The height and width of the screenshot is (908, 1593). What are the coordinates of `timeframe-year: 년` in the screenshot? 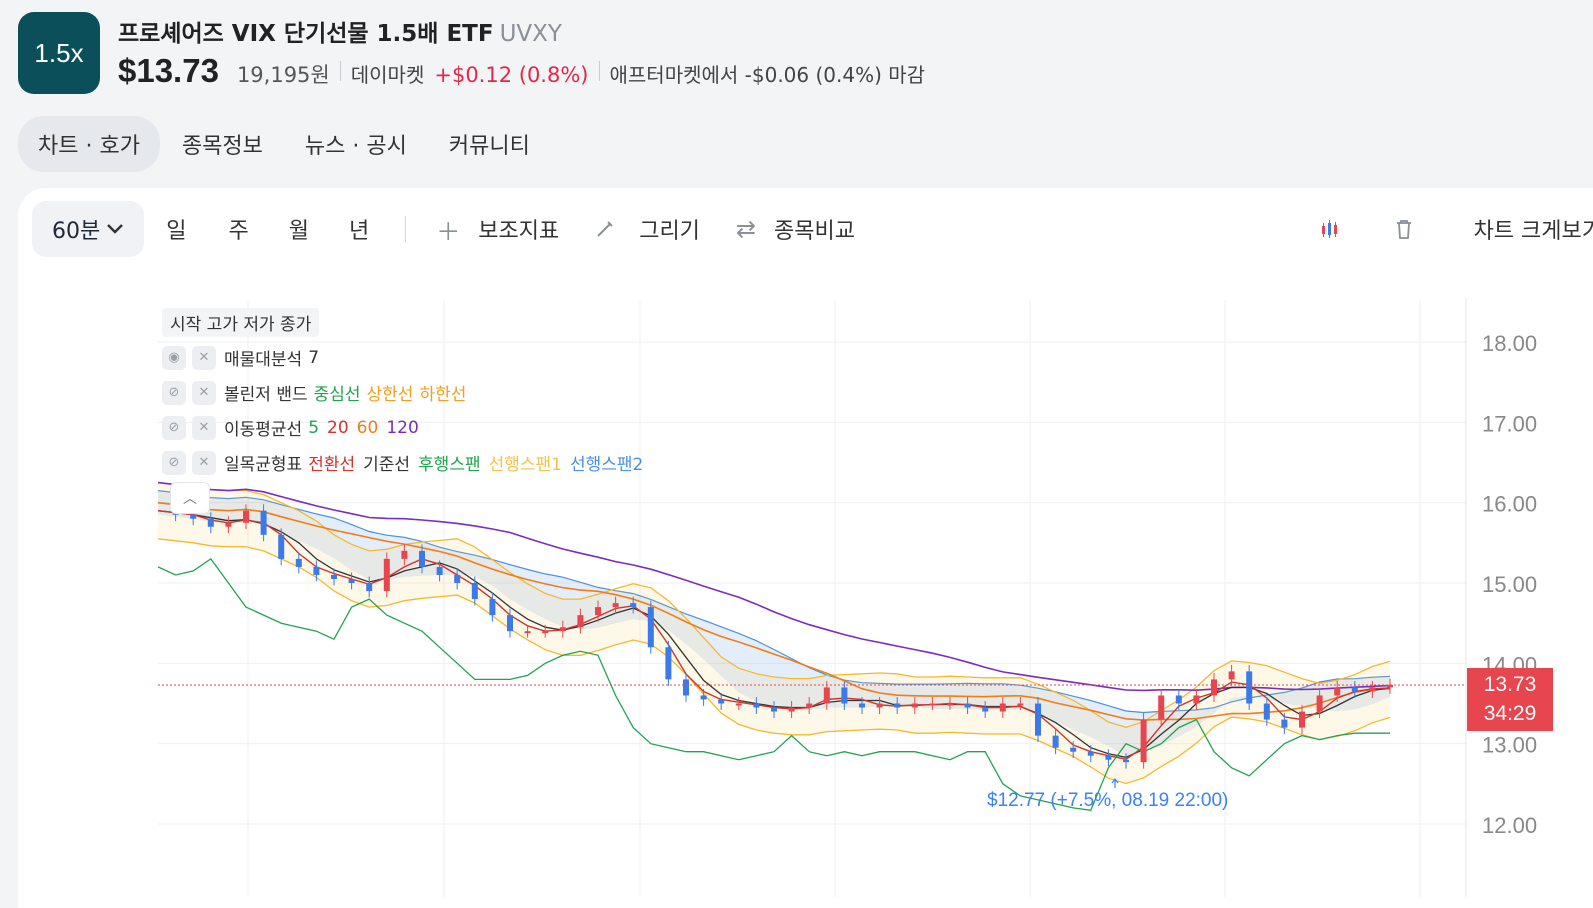 It's located at (359, 231).